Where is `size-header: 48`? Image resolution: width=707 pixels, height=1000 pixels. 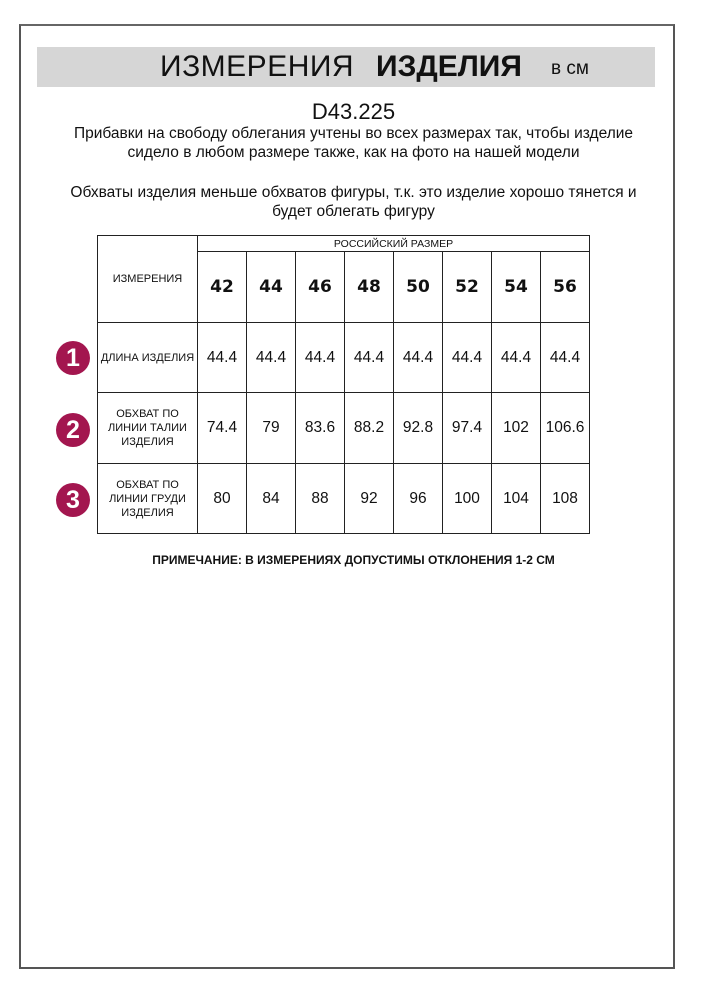
size-header: 48 is located at coordinates (369, 287).